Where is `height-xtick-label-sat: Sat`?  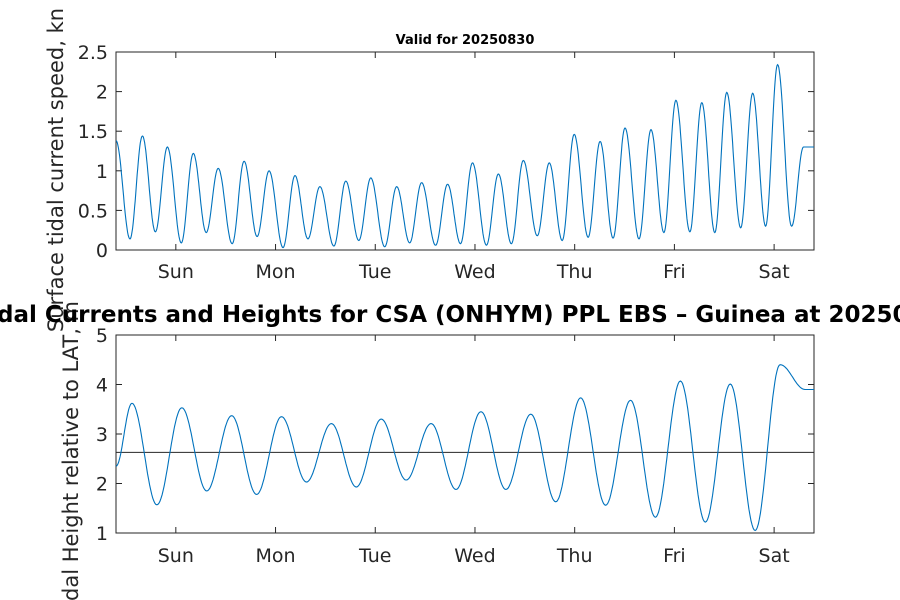
height-xtick-label-sat: Sat is located at coordinates (774, 556).